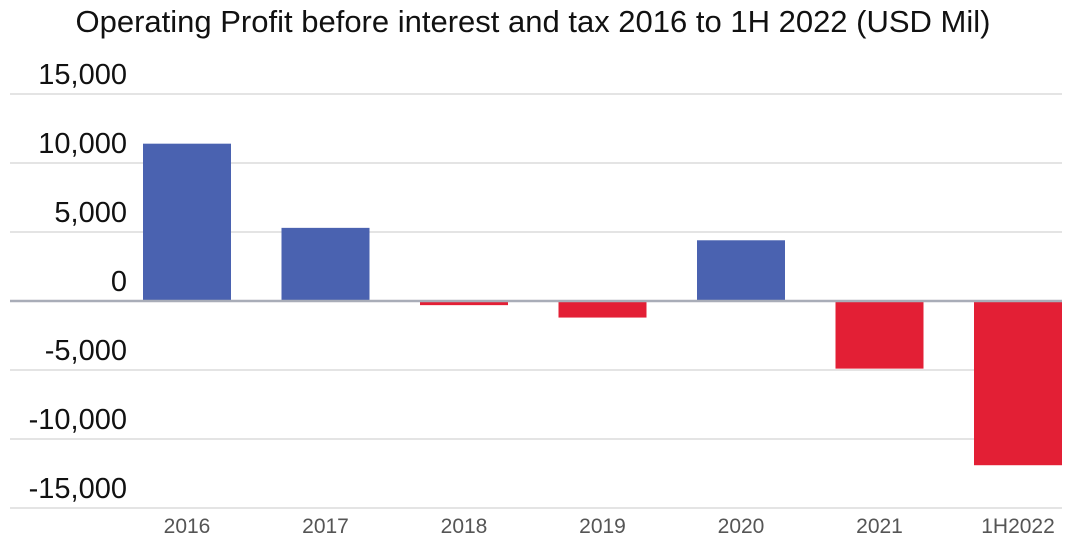 The image size is (1066, 541). I want to click on x-tick-label: 2018, so click(464, 526).